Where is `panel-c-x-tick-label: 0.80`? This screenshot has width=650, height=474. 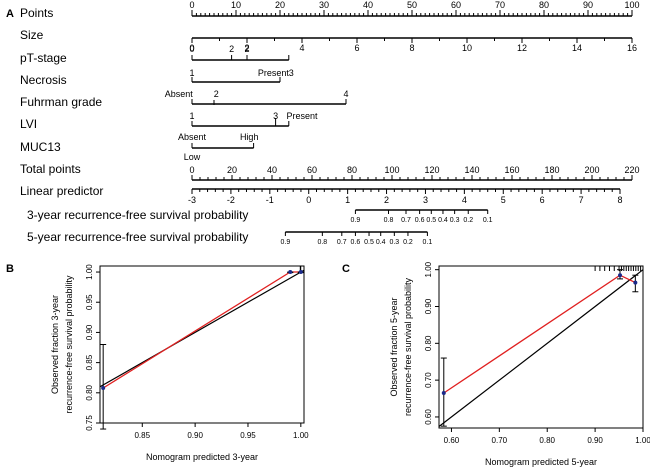 panel-c-x-tick-label: 0.80 is located at coordinates (547, 440).